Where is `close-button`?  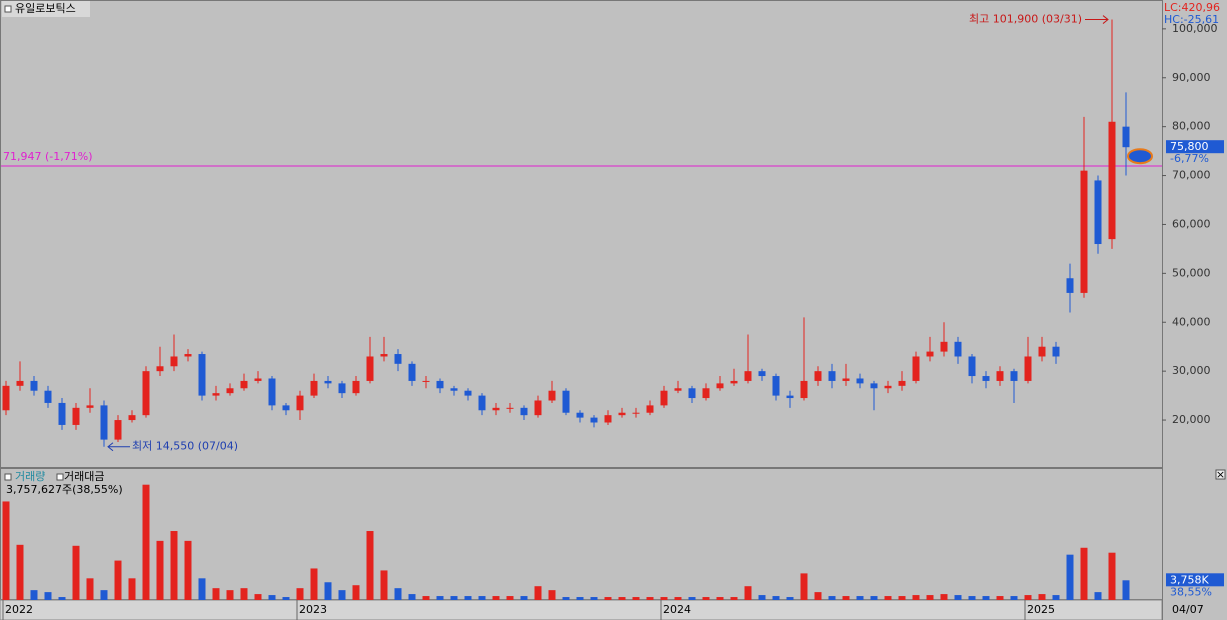 close-button is located at coordinates (1220, 474).